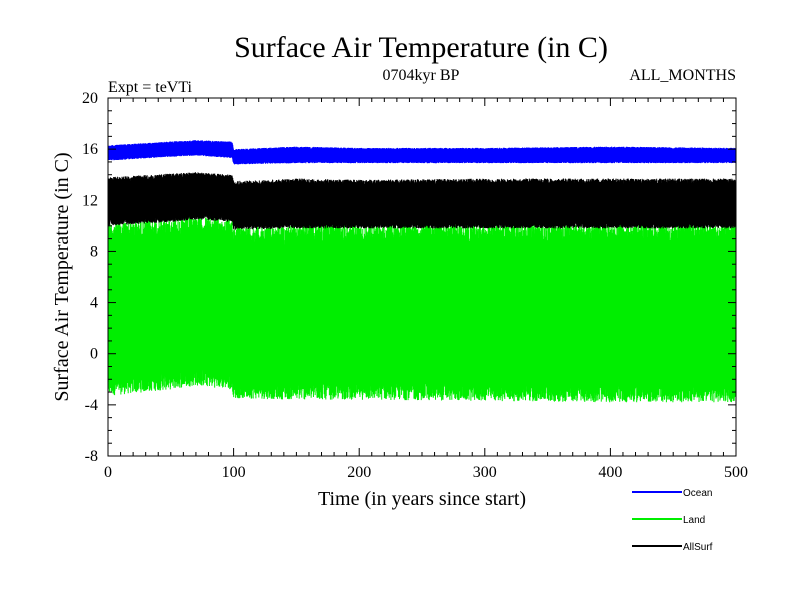 Image resolution: width=800 pixels, height=600 pixels. Describe the element at coordinates (672, 520) in the screenshot. I see `legend: Ocean Land AllSurf` at that location.